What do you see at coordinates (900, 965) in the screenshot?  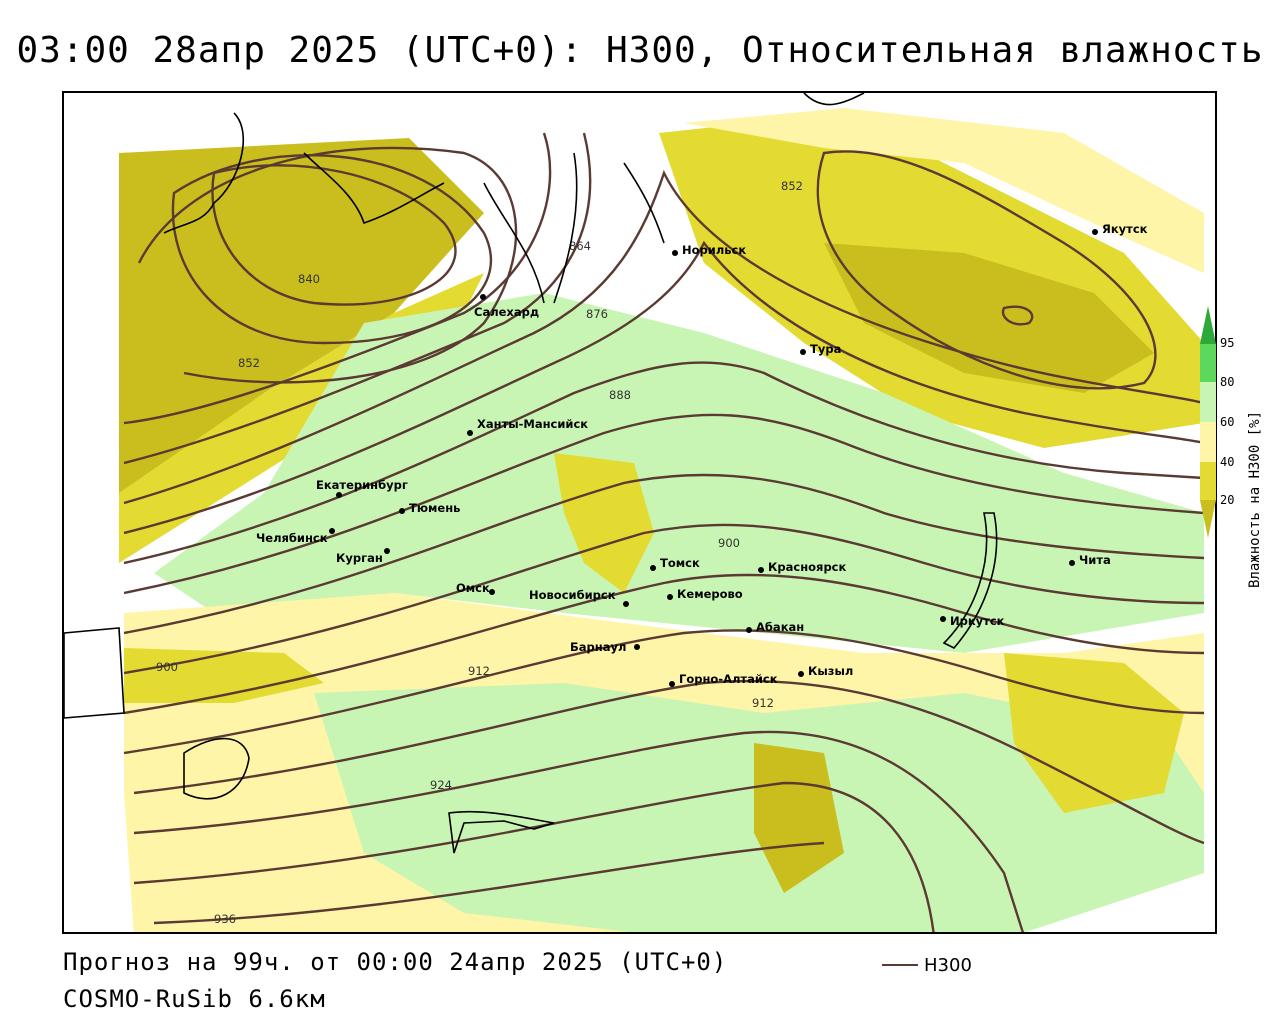 I see `legend-line-swatch` at bounding box center [900, 965].